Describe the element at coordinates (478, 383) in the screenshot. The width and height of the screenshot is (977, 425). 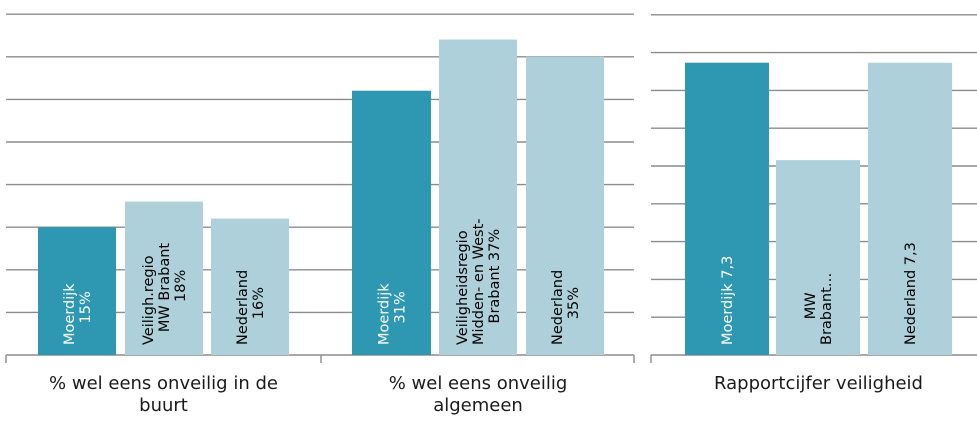
I see `category-label-line: % wel eens onveilig` at that location.